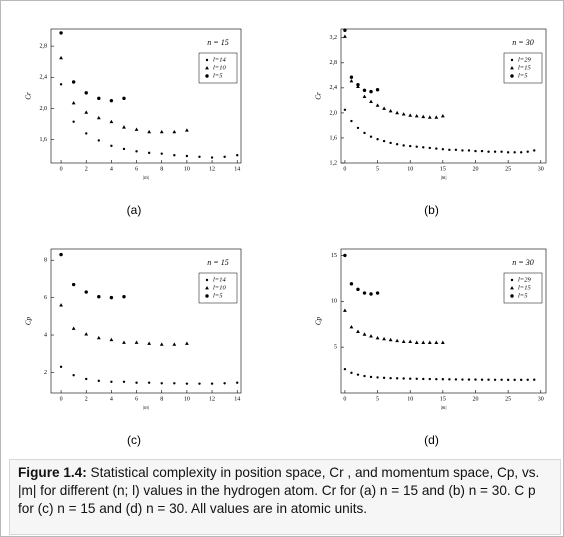 This screenshot has height=537, width=564. I want to click on annotation: n = 15, so click(217, 42).